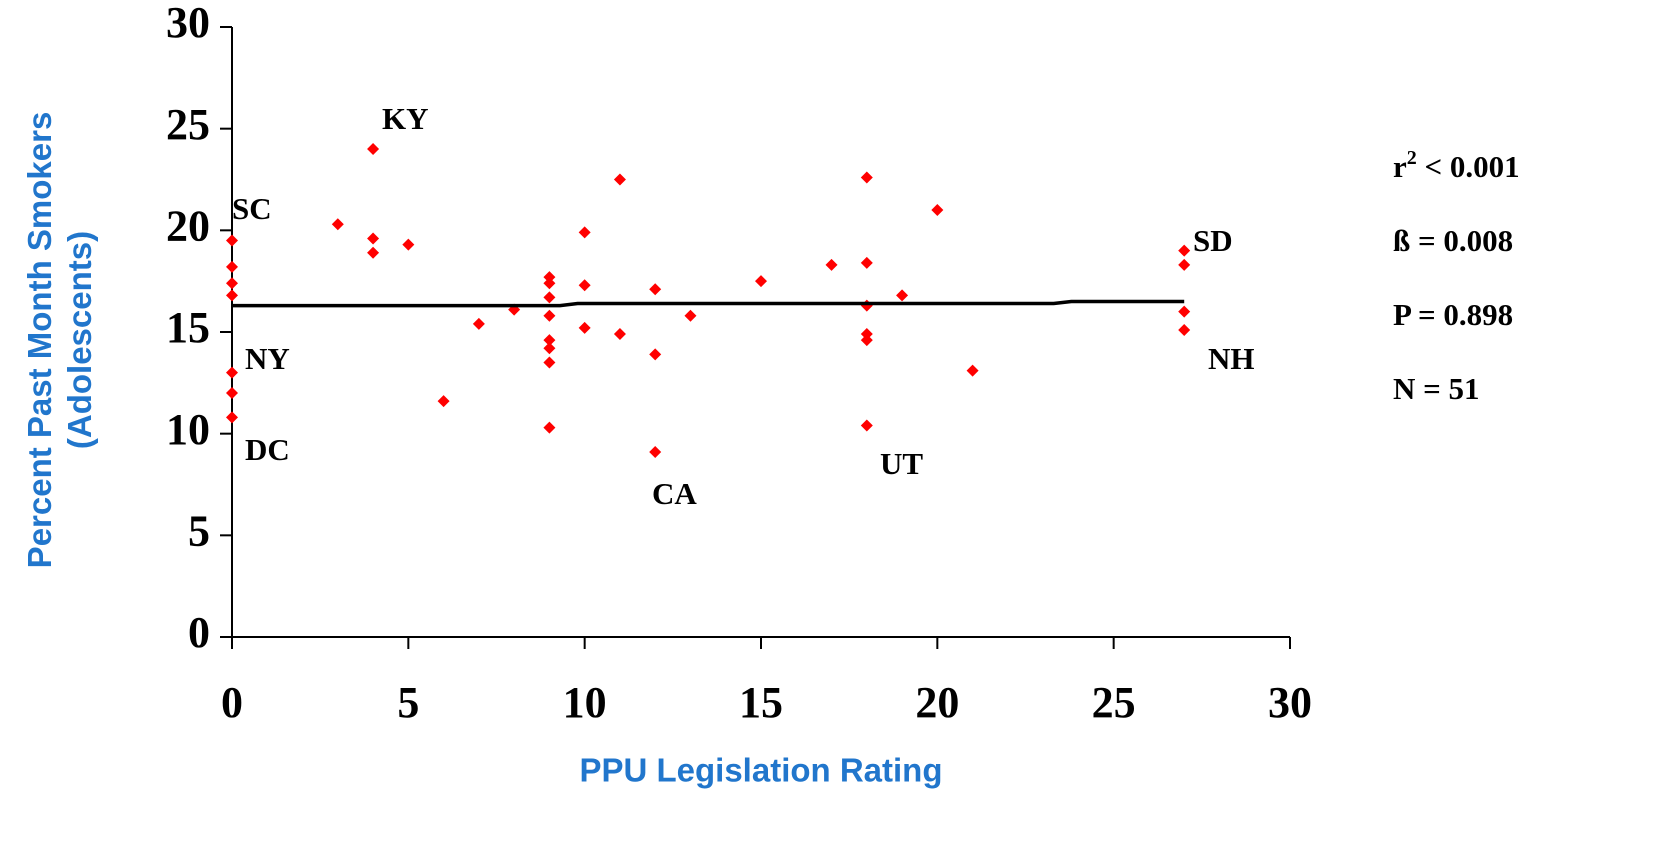 This screenshot has width=1666, height=843. What do you see at coordinates (674, 493) in the screenshot?
I see `point-annotation: CA` at bounding box center [674, 493].